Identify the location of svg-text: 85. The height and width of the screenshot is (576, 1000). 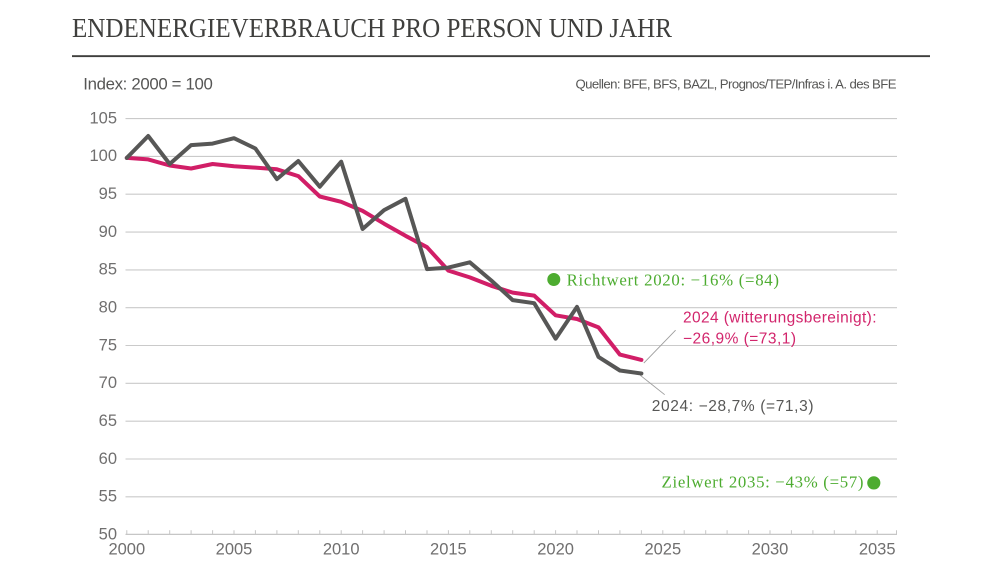
(108, 270).